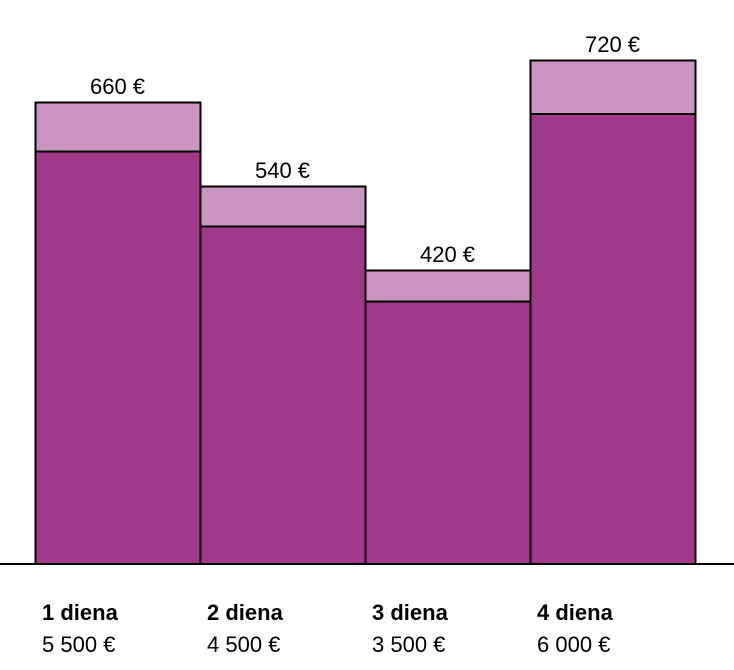 Image resolution: width=734 pixels, height=670 pixels. I want to click on category-label-3: 3 diena, so click(410, 612).